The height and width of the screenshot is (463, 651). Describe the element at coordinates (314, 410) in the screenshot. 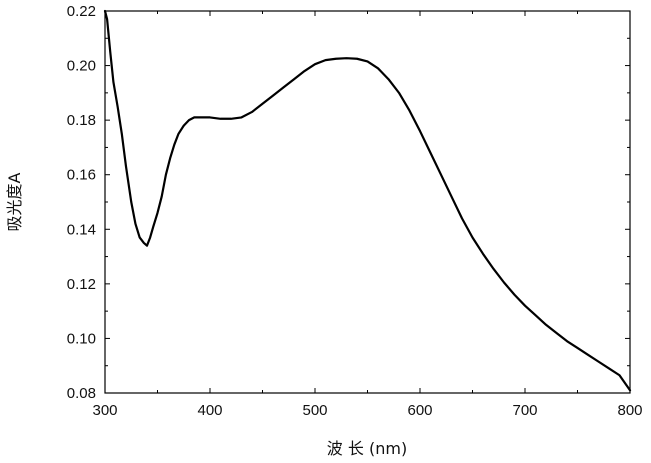

I see `x-tick-label: 500` at that location.